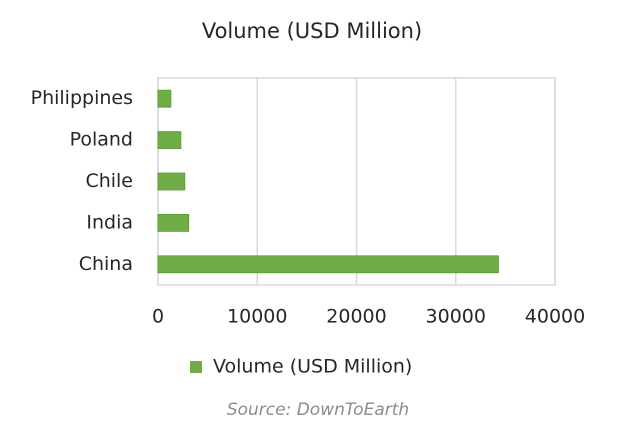  I want to click on x-tick-label: 40000, so click(555, 317).